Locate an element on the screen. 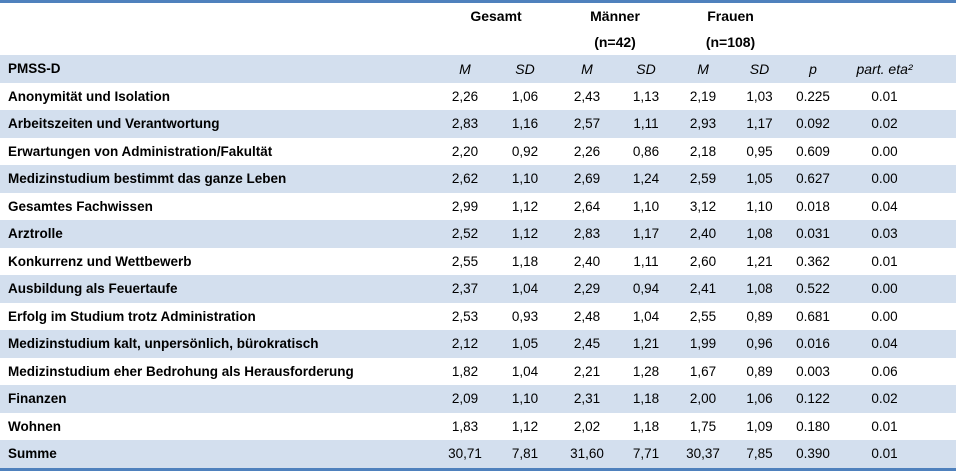  cell-m-maenner: 2,29 is located at coordinates (587, 289).